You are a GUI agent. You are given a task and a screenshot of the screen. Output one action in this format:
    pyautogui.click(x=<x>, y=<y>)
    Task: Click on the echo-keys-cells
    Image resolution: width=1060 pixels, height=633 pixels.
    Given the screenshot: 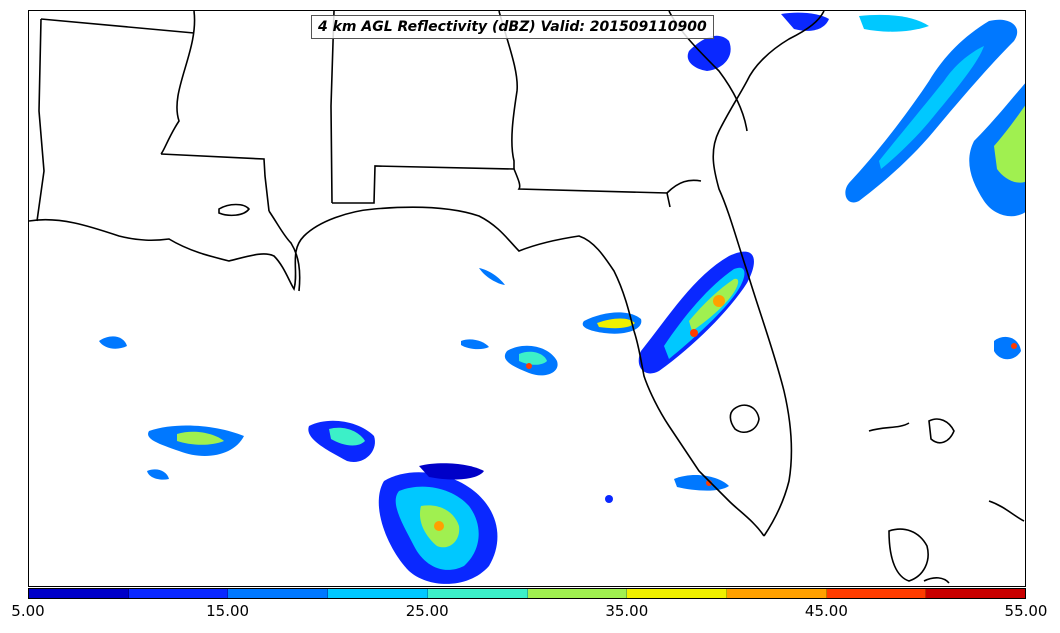 What is the action you would take?
    pyautogui.click(x=701, y=483)
    